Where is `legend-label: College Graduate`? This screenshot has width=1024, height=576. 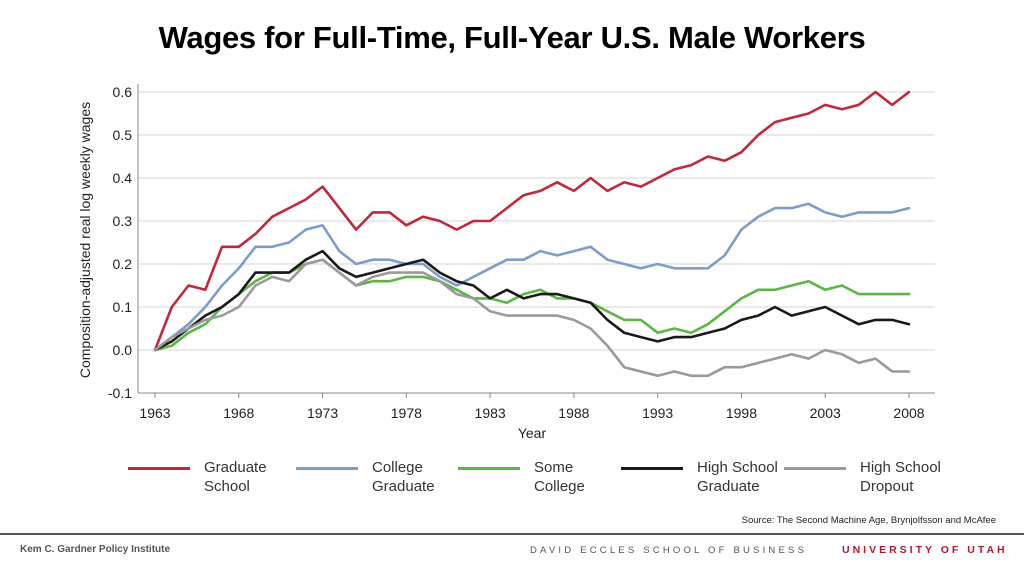 legend-label: College Graduate is located at coordinates (403, 477).